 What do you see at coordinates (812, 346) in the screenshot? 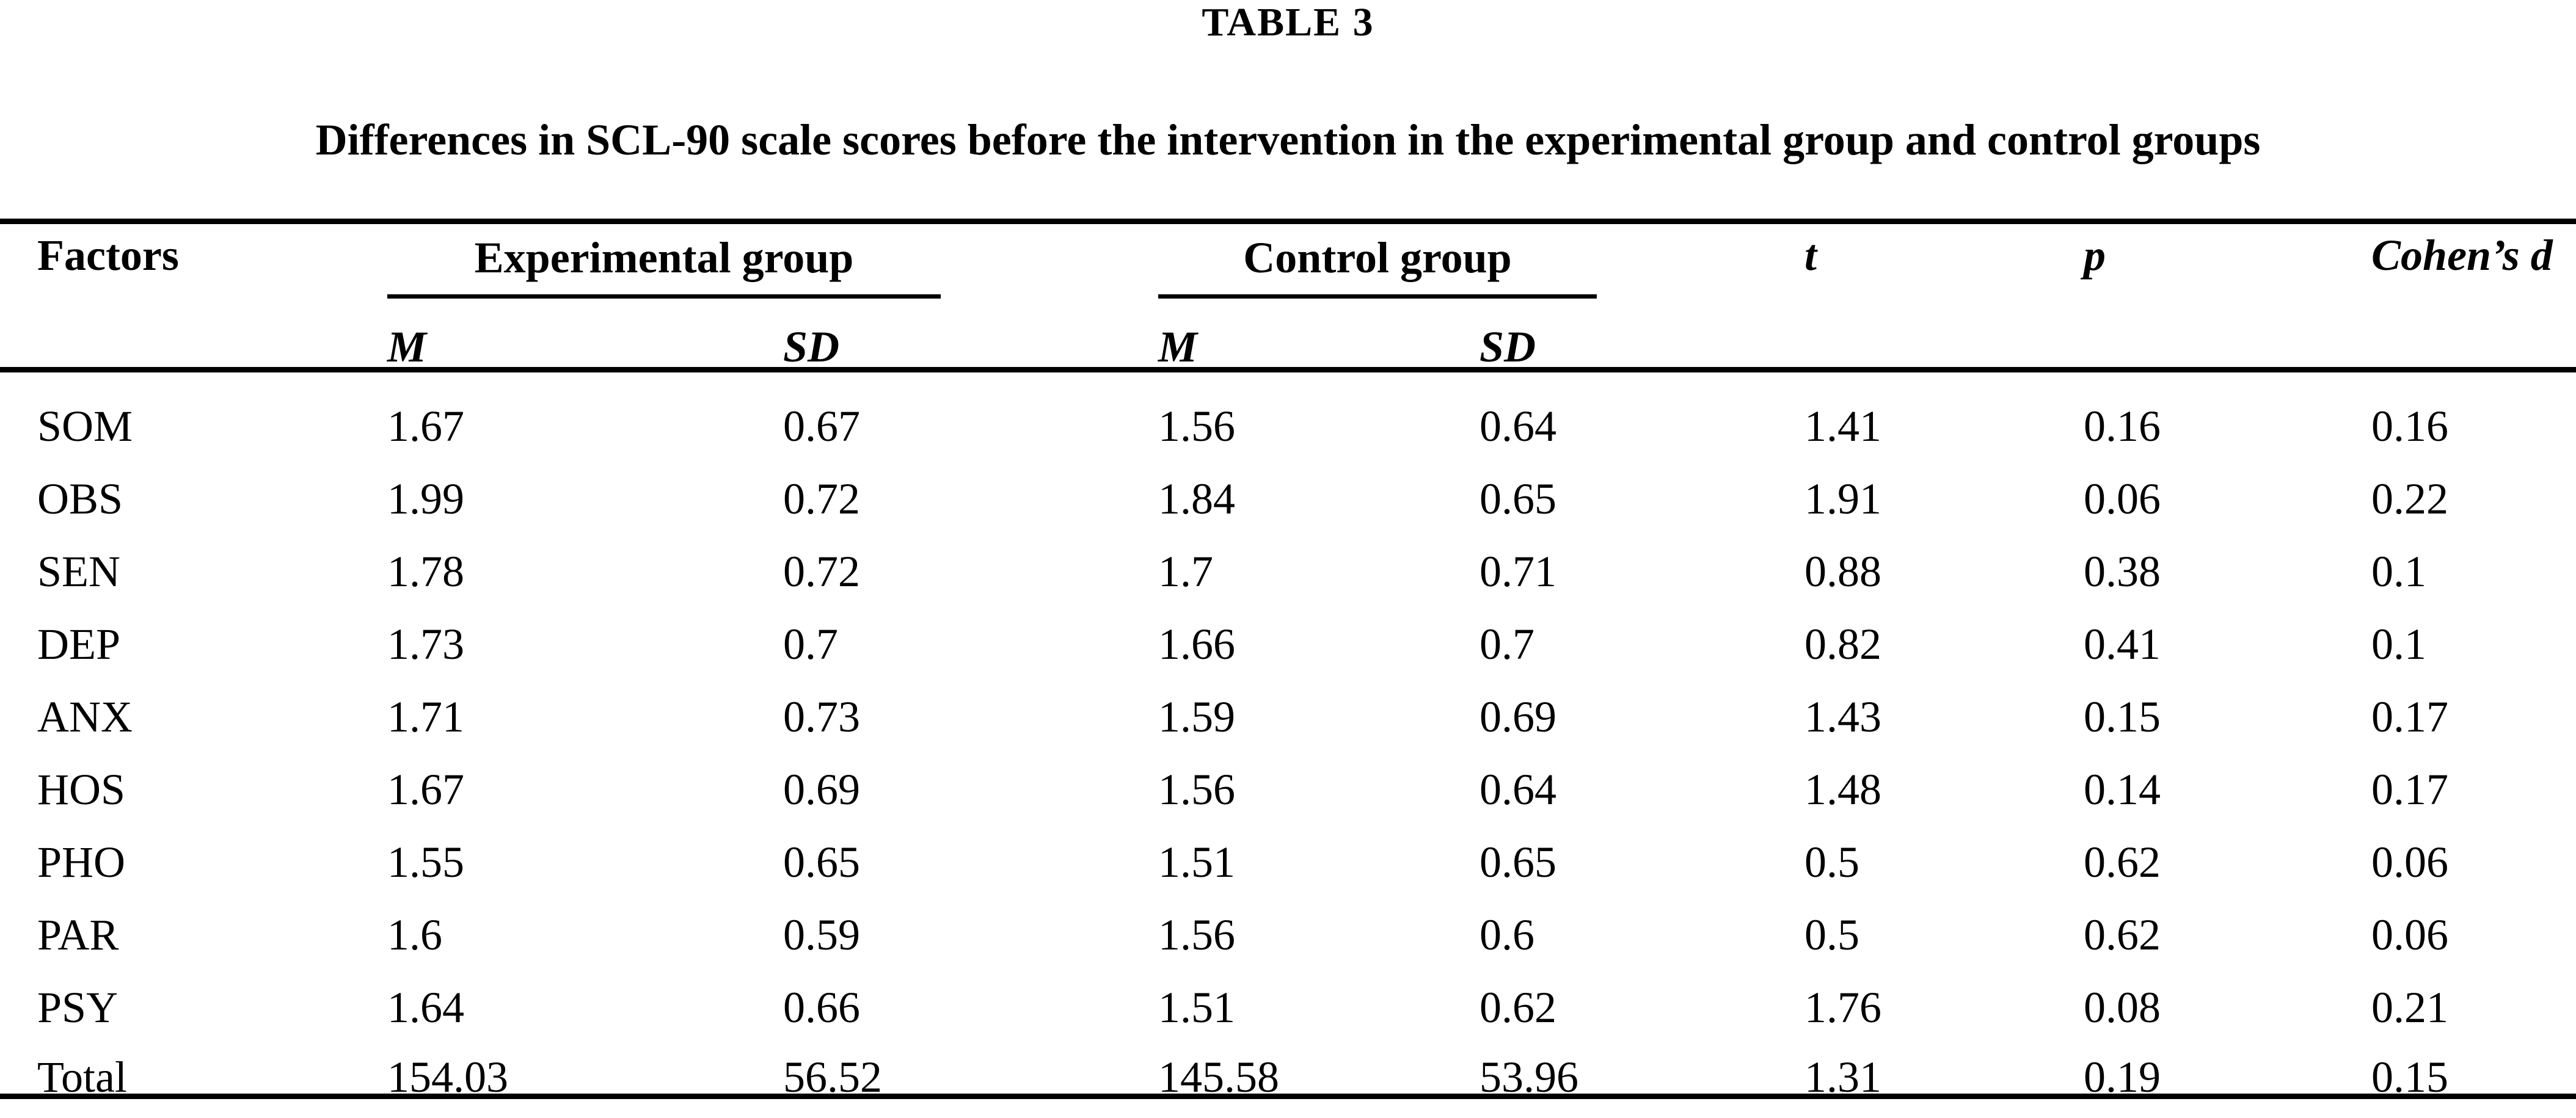
I see `col-subheader-exp-sd: SD` at bounding box center [812, 346].